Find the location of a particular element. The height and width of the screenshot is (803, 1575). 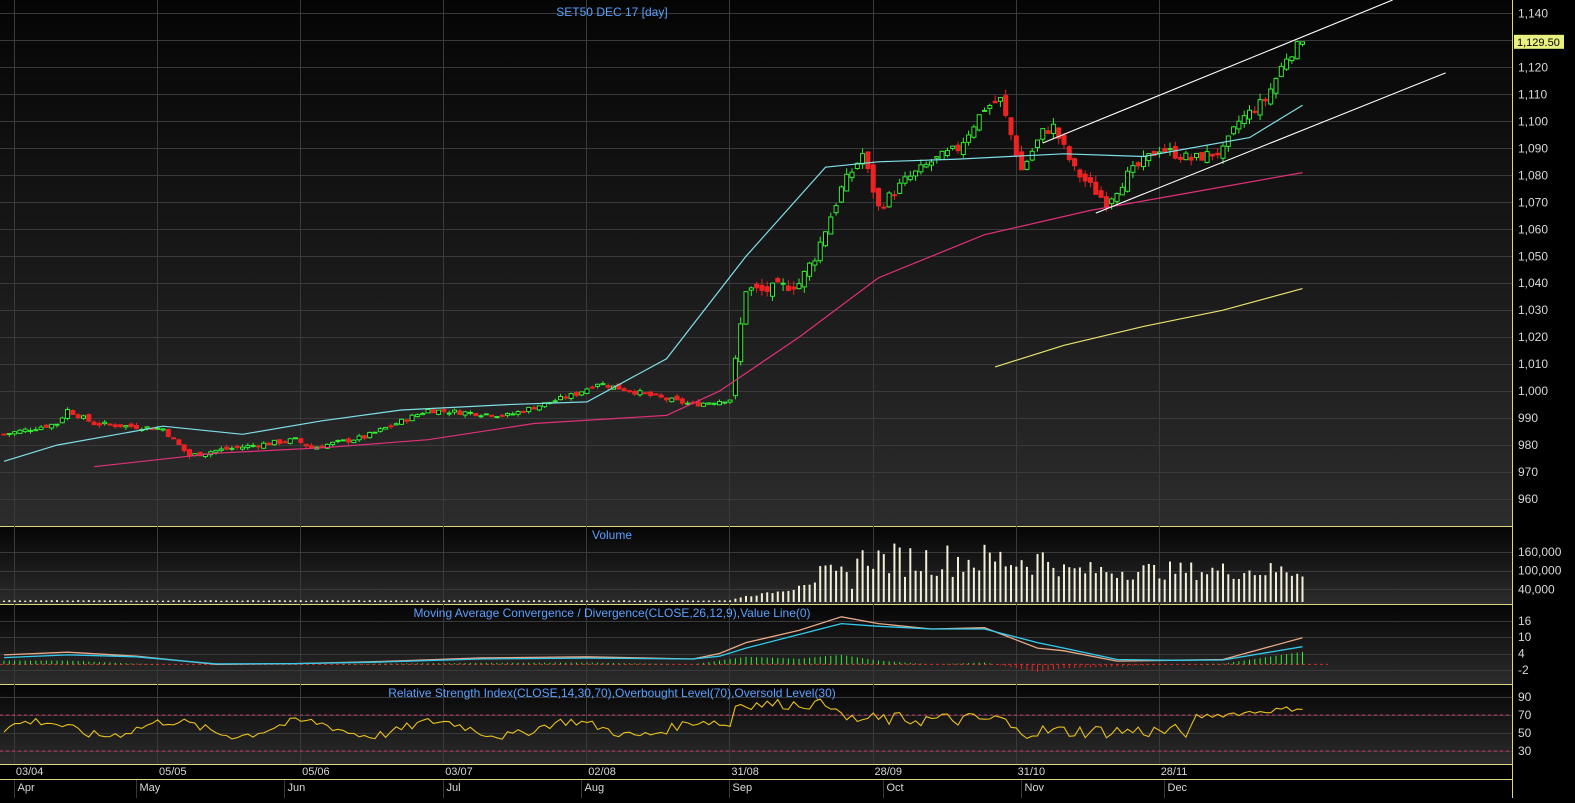

rsi-series is located at coordinates (756, 725).